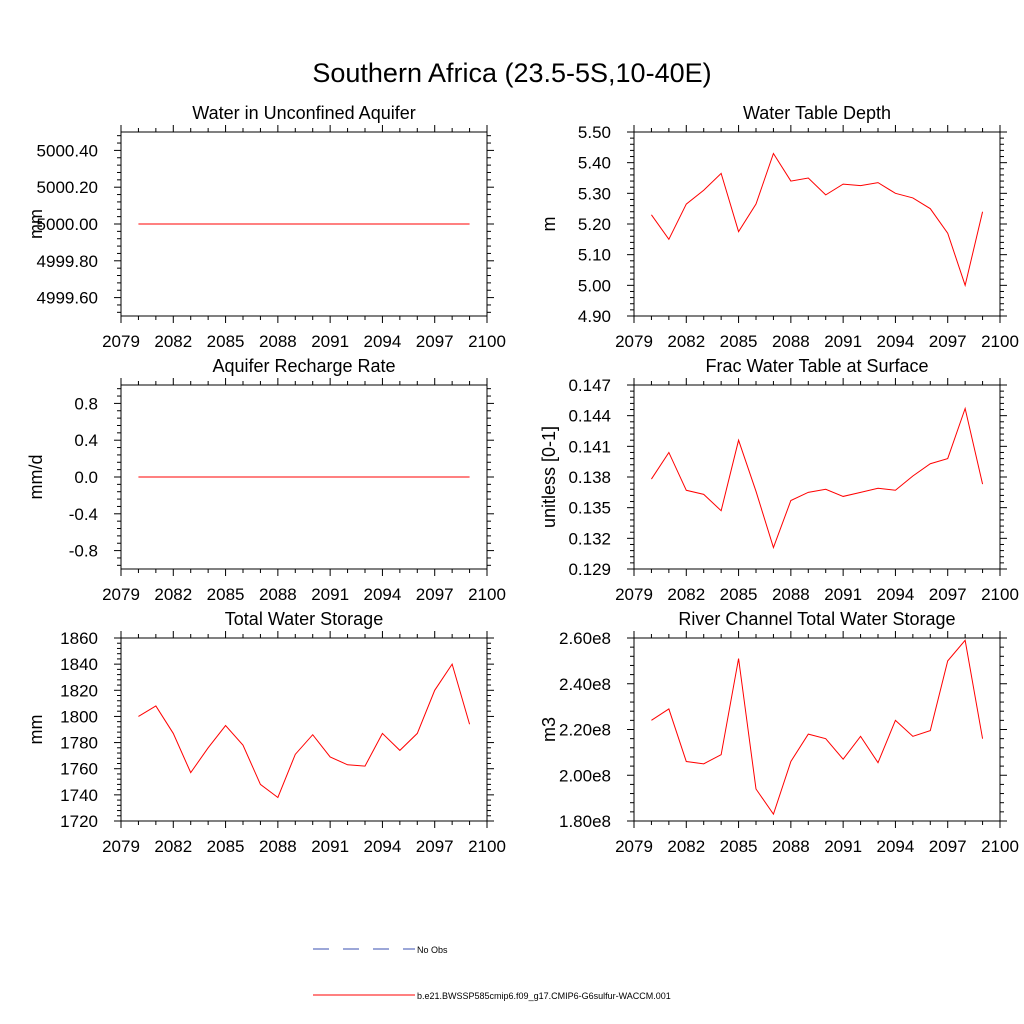 This screenshot has height=1024, width=1024. I want to click on y-tick-label: 1780, so click(79, 743).